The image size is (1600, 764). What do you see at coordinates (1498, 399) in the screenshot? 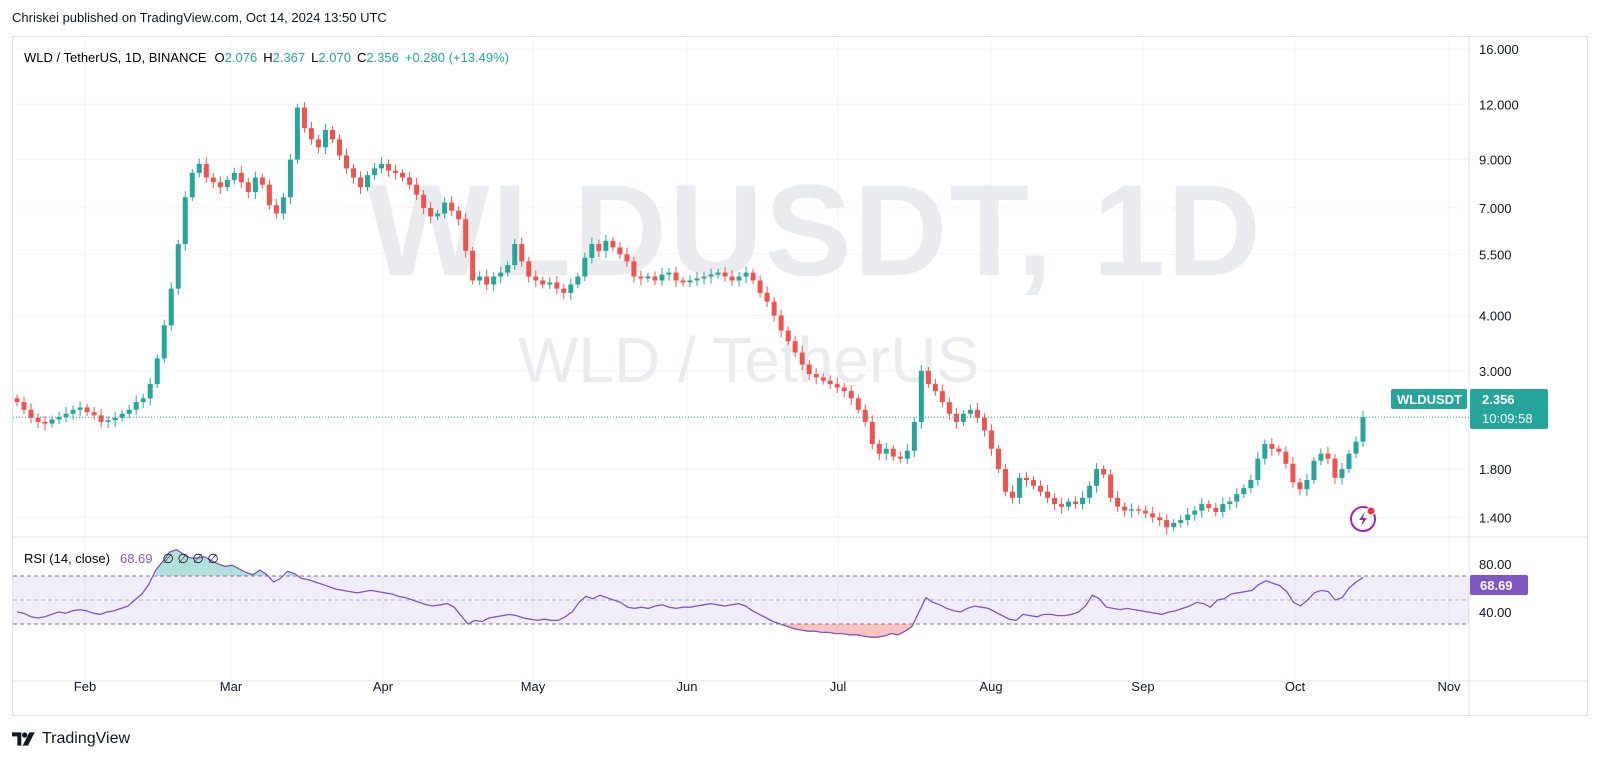
I see `price-tag-value: 2.356` at bounding box center [1498, 399].